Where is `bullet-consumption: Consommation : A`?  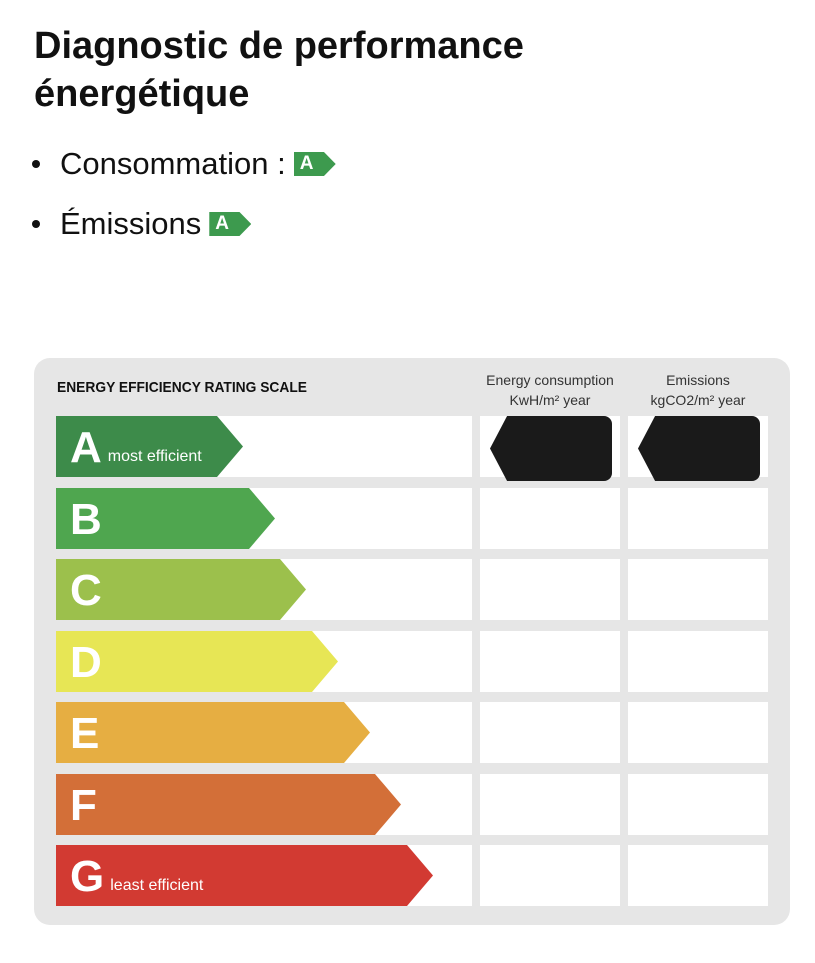 bullet-consumption: Consommation : A is located at coordinates (184, 164).